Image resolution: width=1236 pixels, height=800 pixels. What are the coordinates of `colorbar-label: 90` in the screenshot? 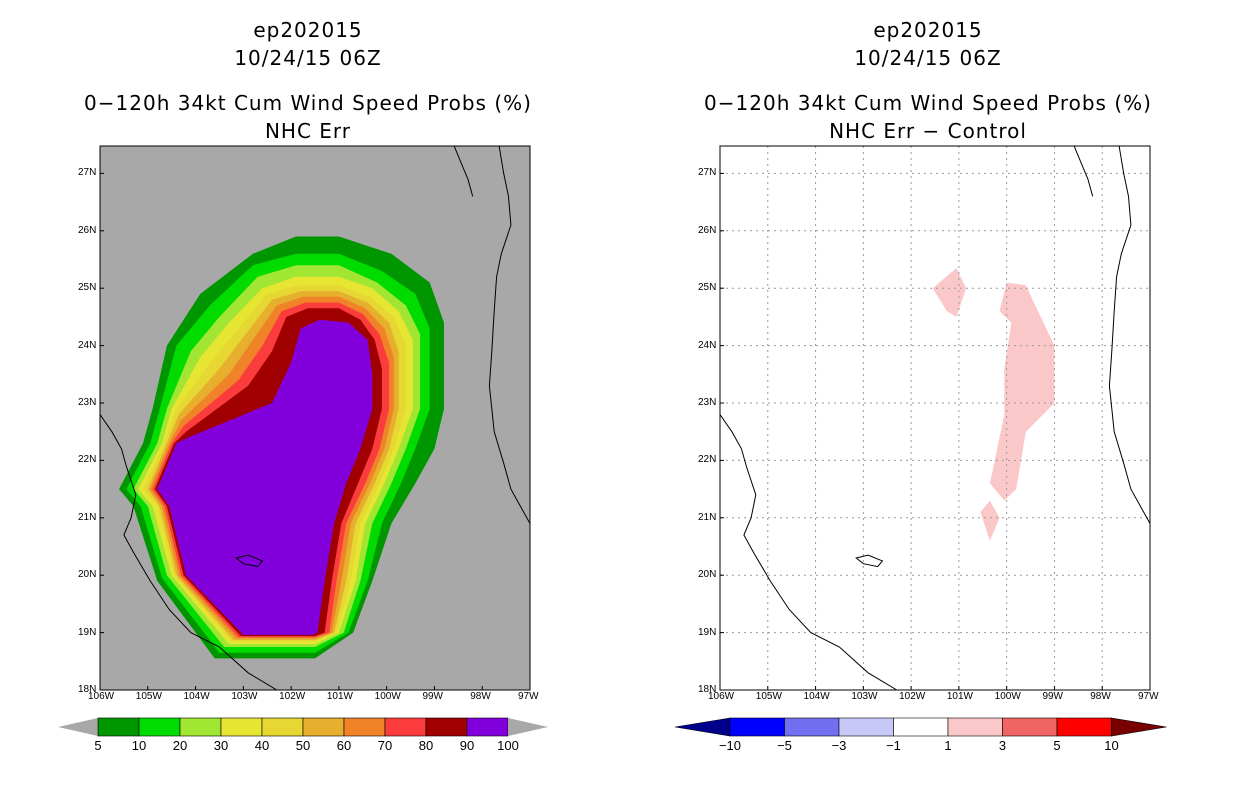 It's located at (467, 745).